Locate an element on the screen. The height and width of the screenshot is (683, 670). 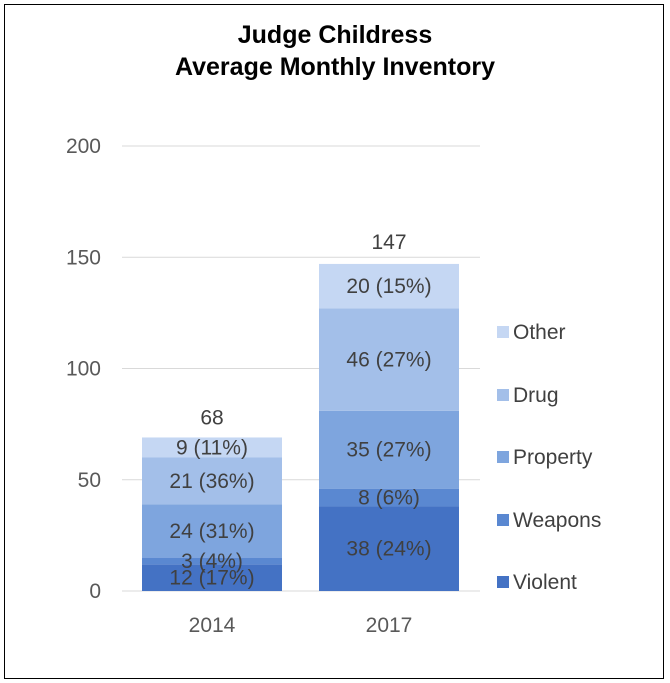
legend-label: Other is located at coordinates (539, 332).